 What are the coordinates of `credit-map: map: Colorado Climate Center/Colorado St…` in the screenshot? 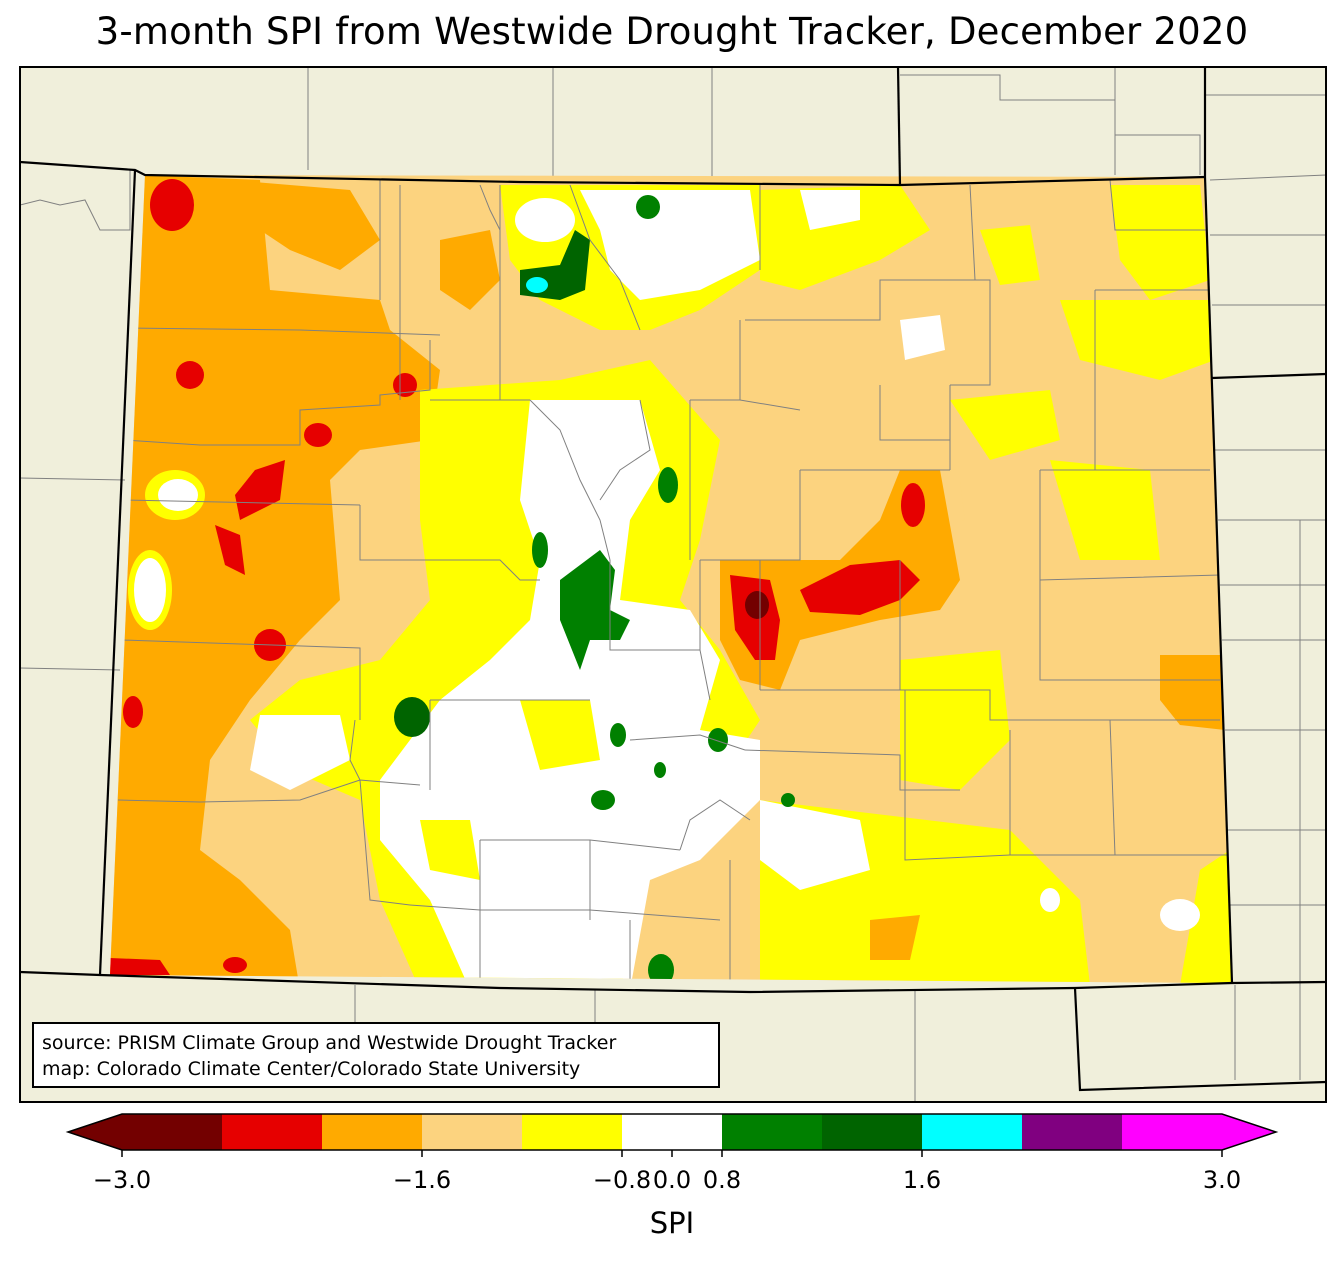 It's located at (311, 1069).